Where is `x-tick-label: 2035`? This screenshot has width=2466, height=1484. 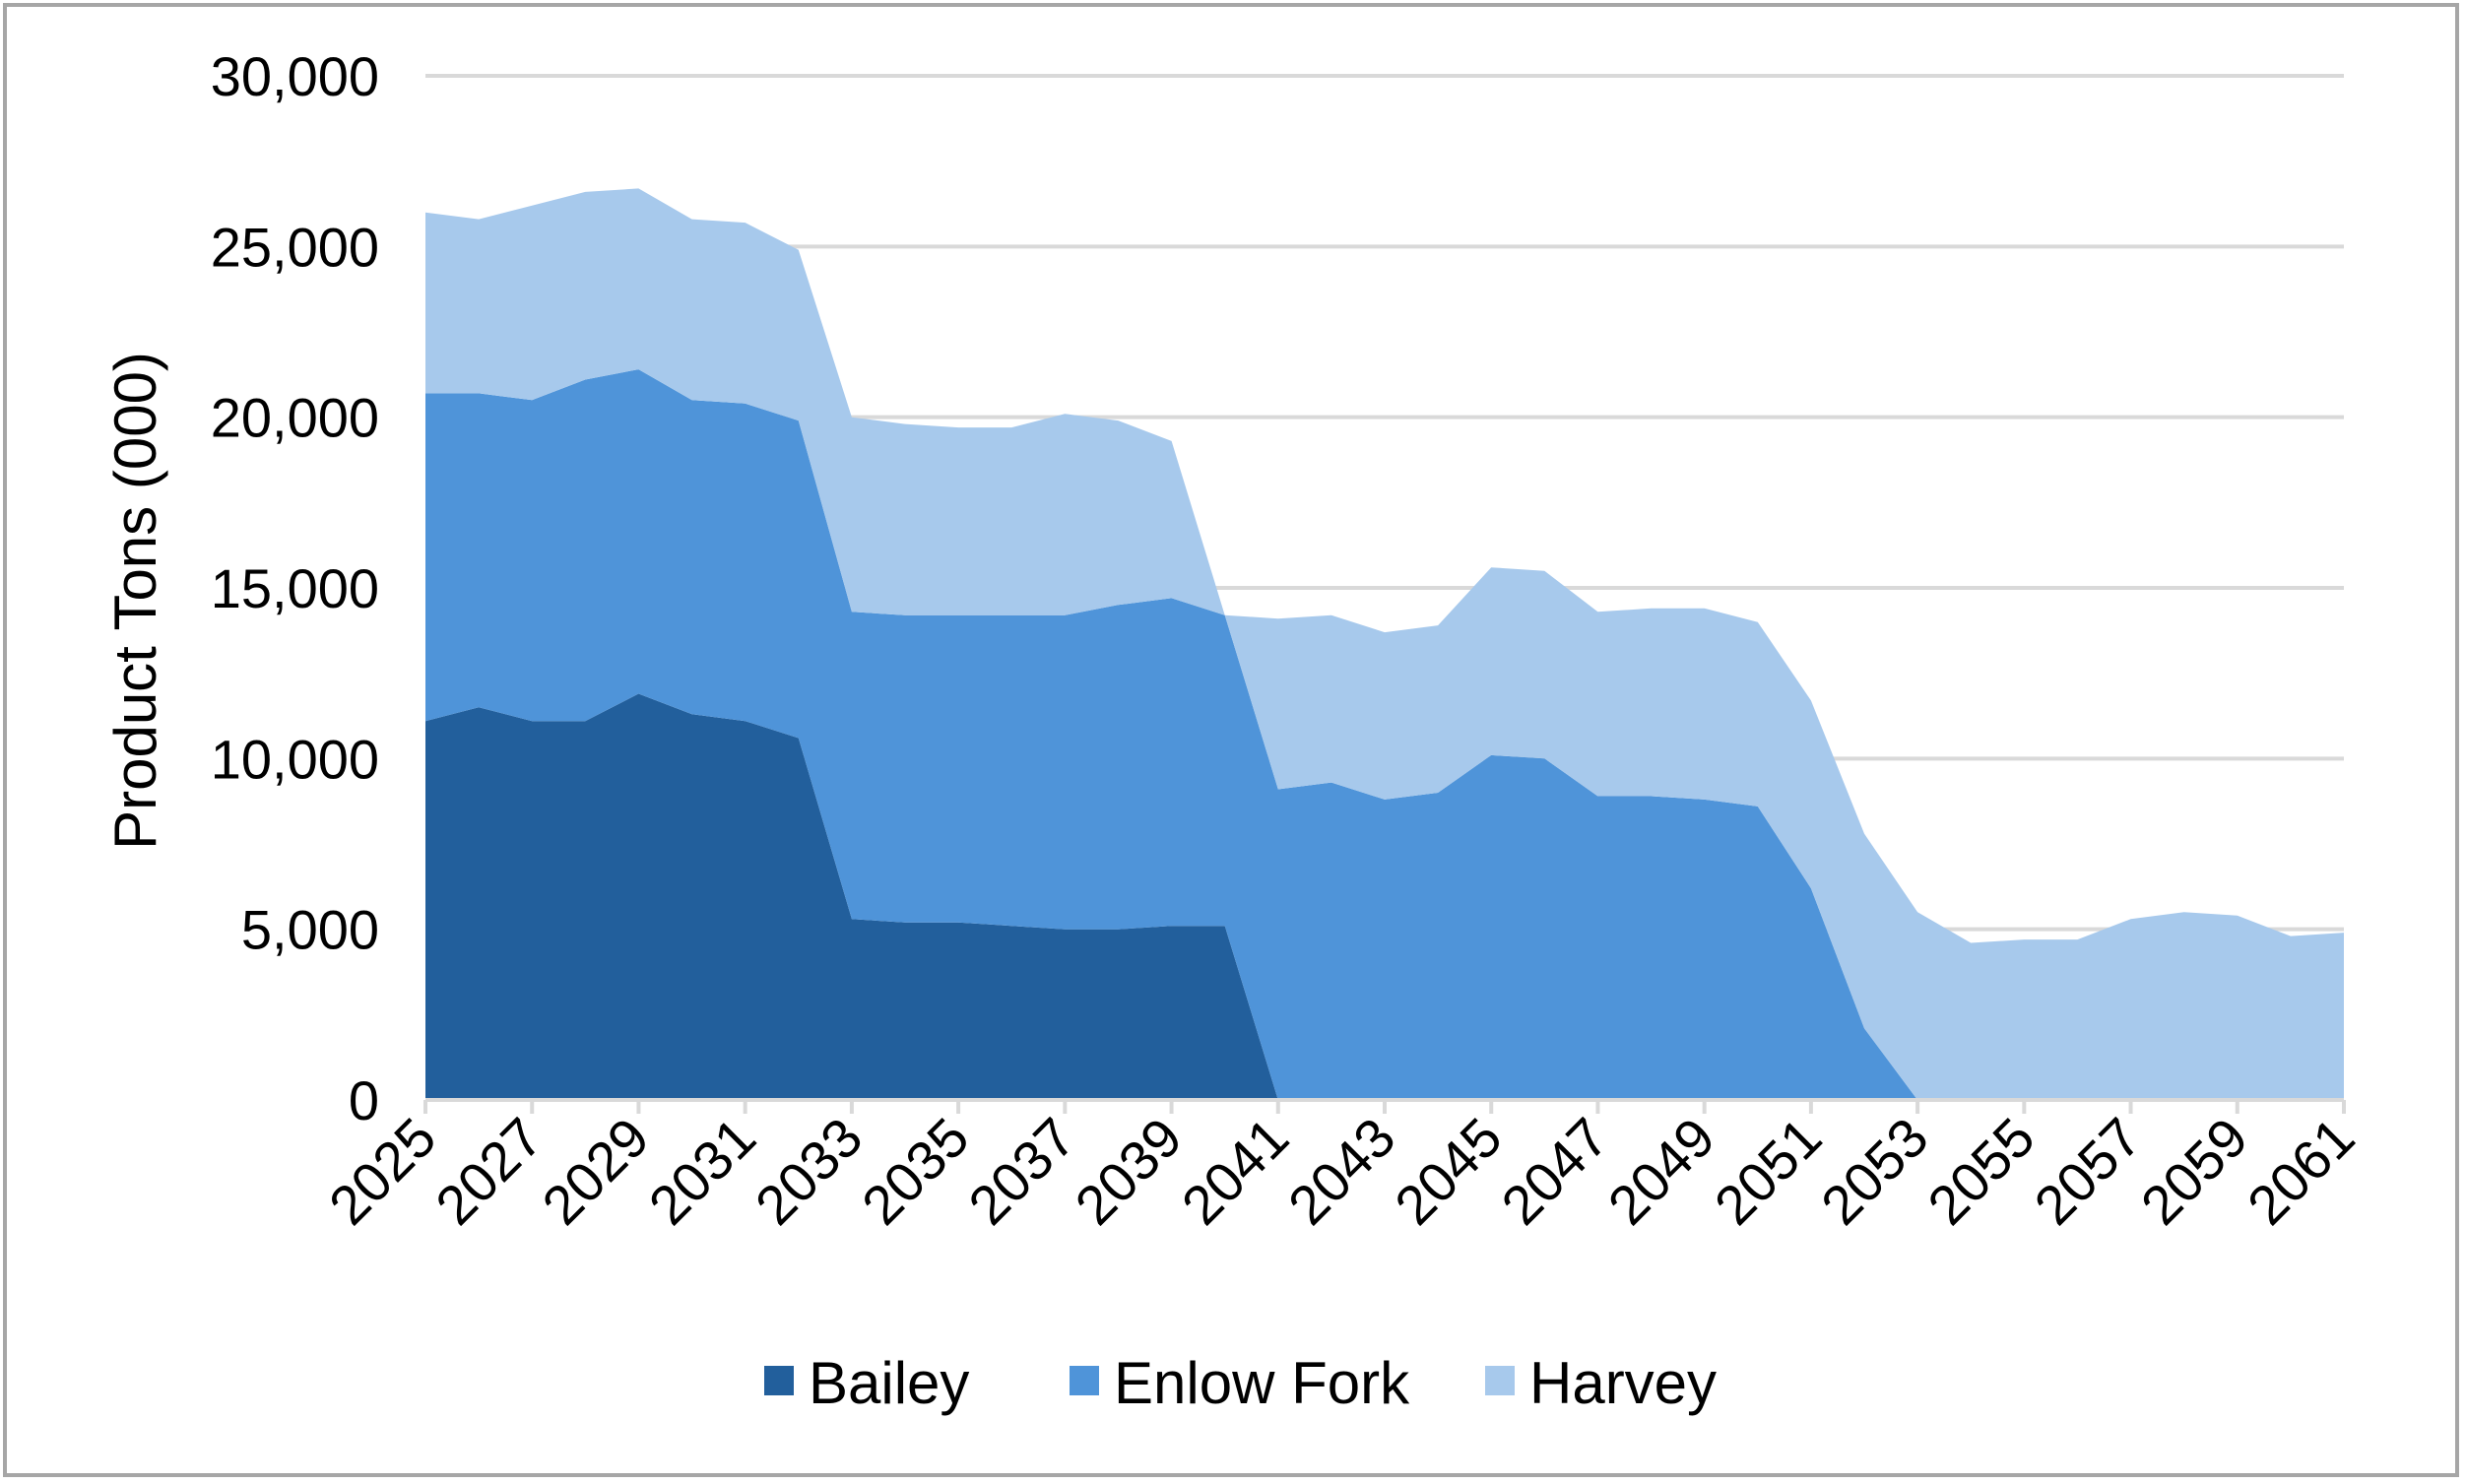 x-tick-label: 2035 is located at coordinates (915, 1171).